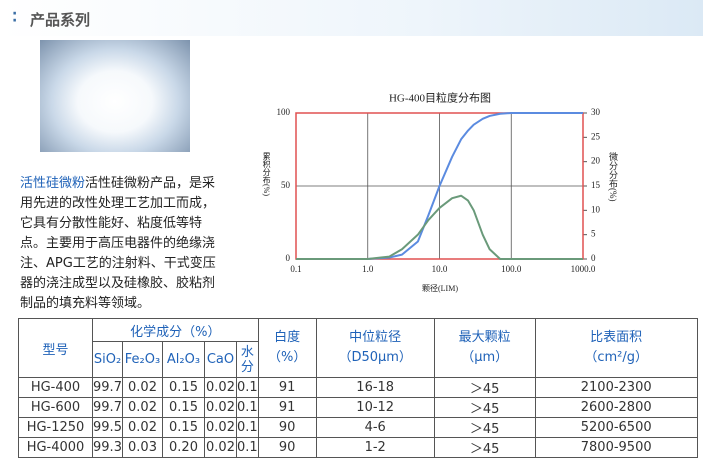 The width and height of the screenshot is (703, 464). Describe the element at coordinates (375, 447) in the screenshot. I see `value-cell: 1-2` at that location.